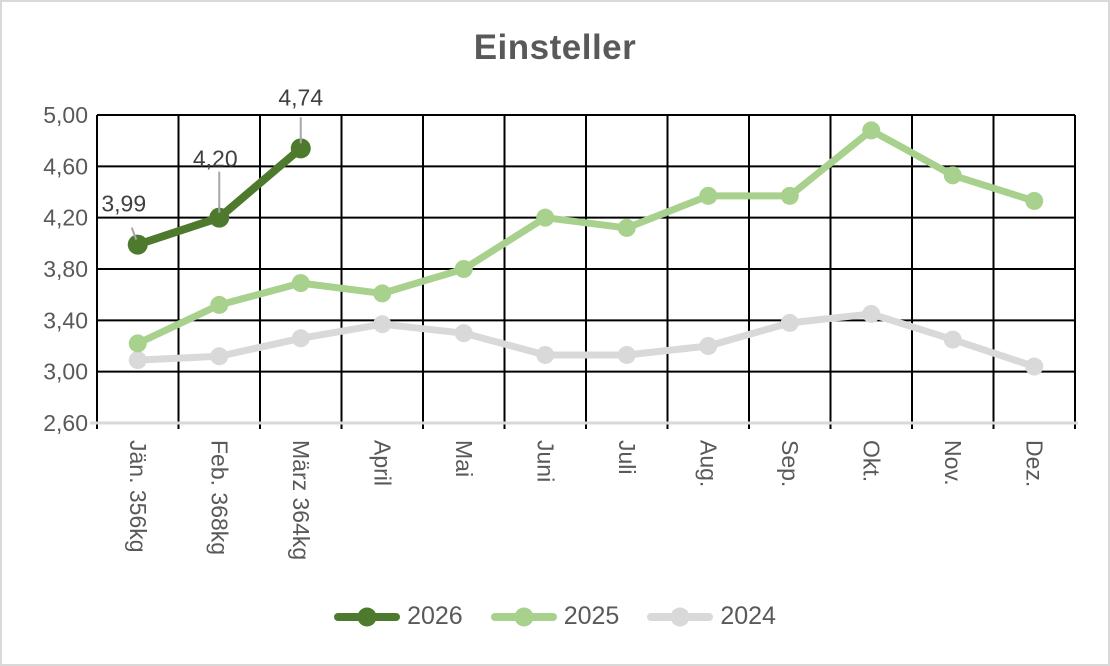 This screenshot has height=666, width=1110. I want to click on x-tick-label: Aug., so click(708, 463).